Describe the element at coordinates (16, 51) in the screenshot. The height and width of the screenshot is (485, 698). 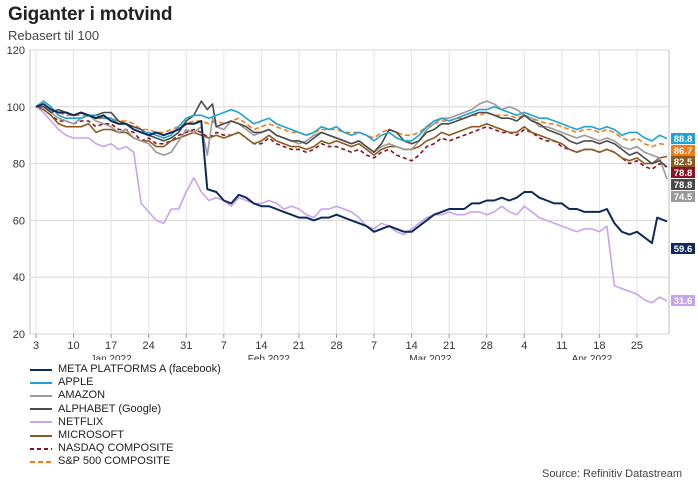
I see `y-tick-label: 120` at that location.